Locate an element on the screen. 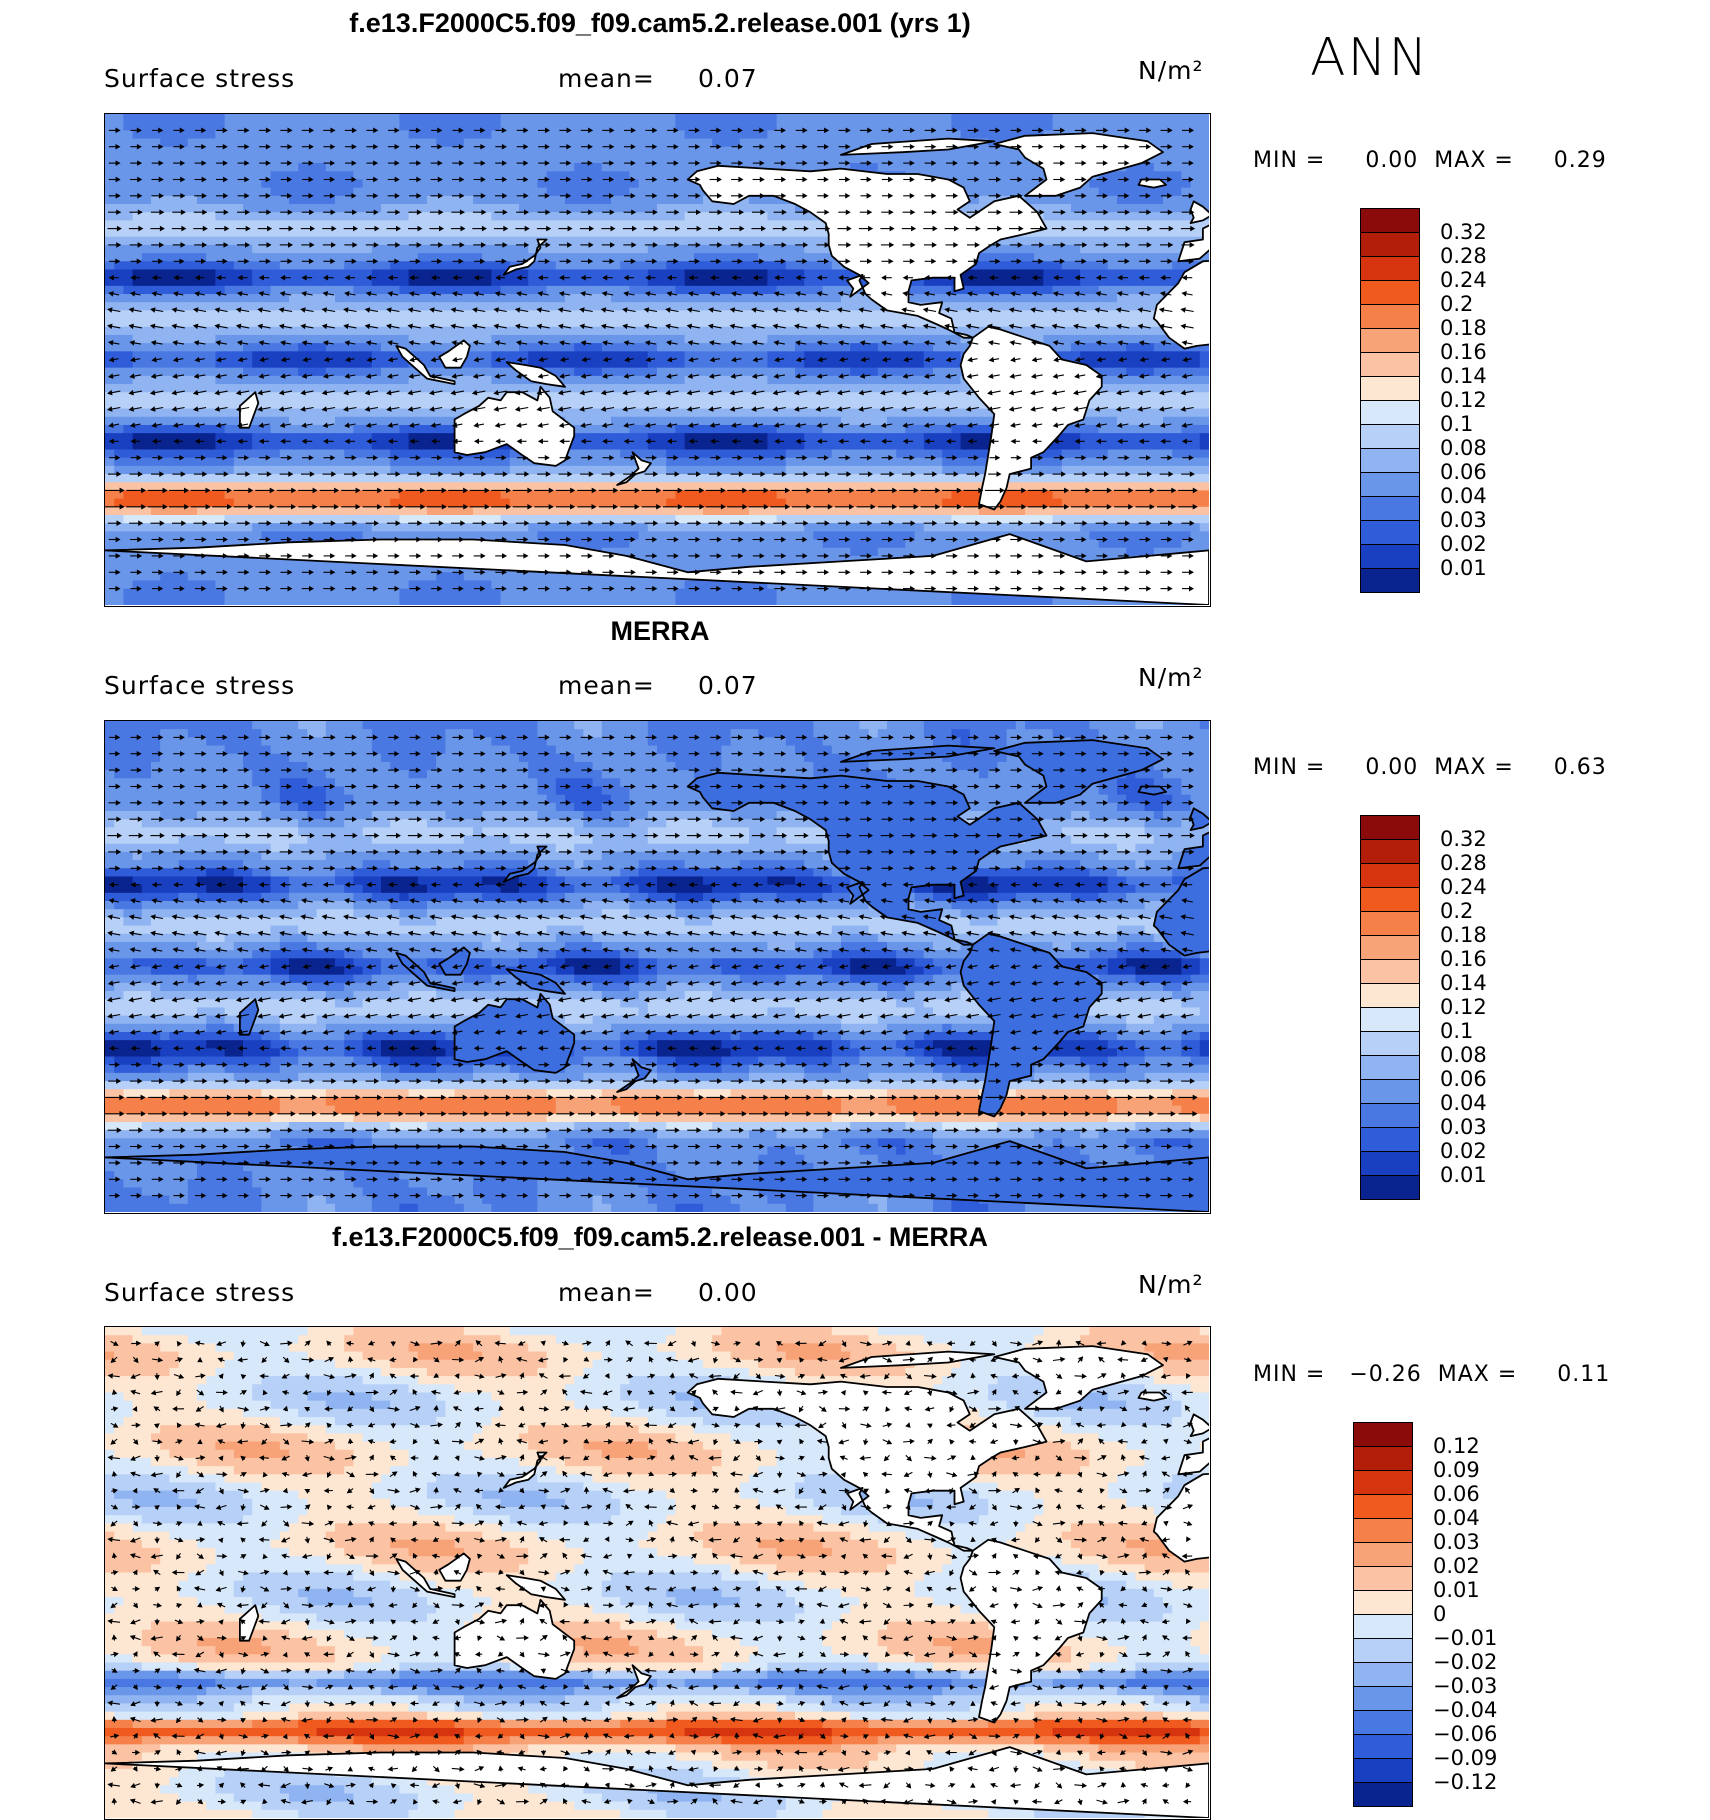 The image size is (1710, 1820). colorbar-label: 0.16 is located at coordinates (1463, 352).